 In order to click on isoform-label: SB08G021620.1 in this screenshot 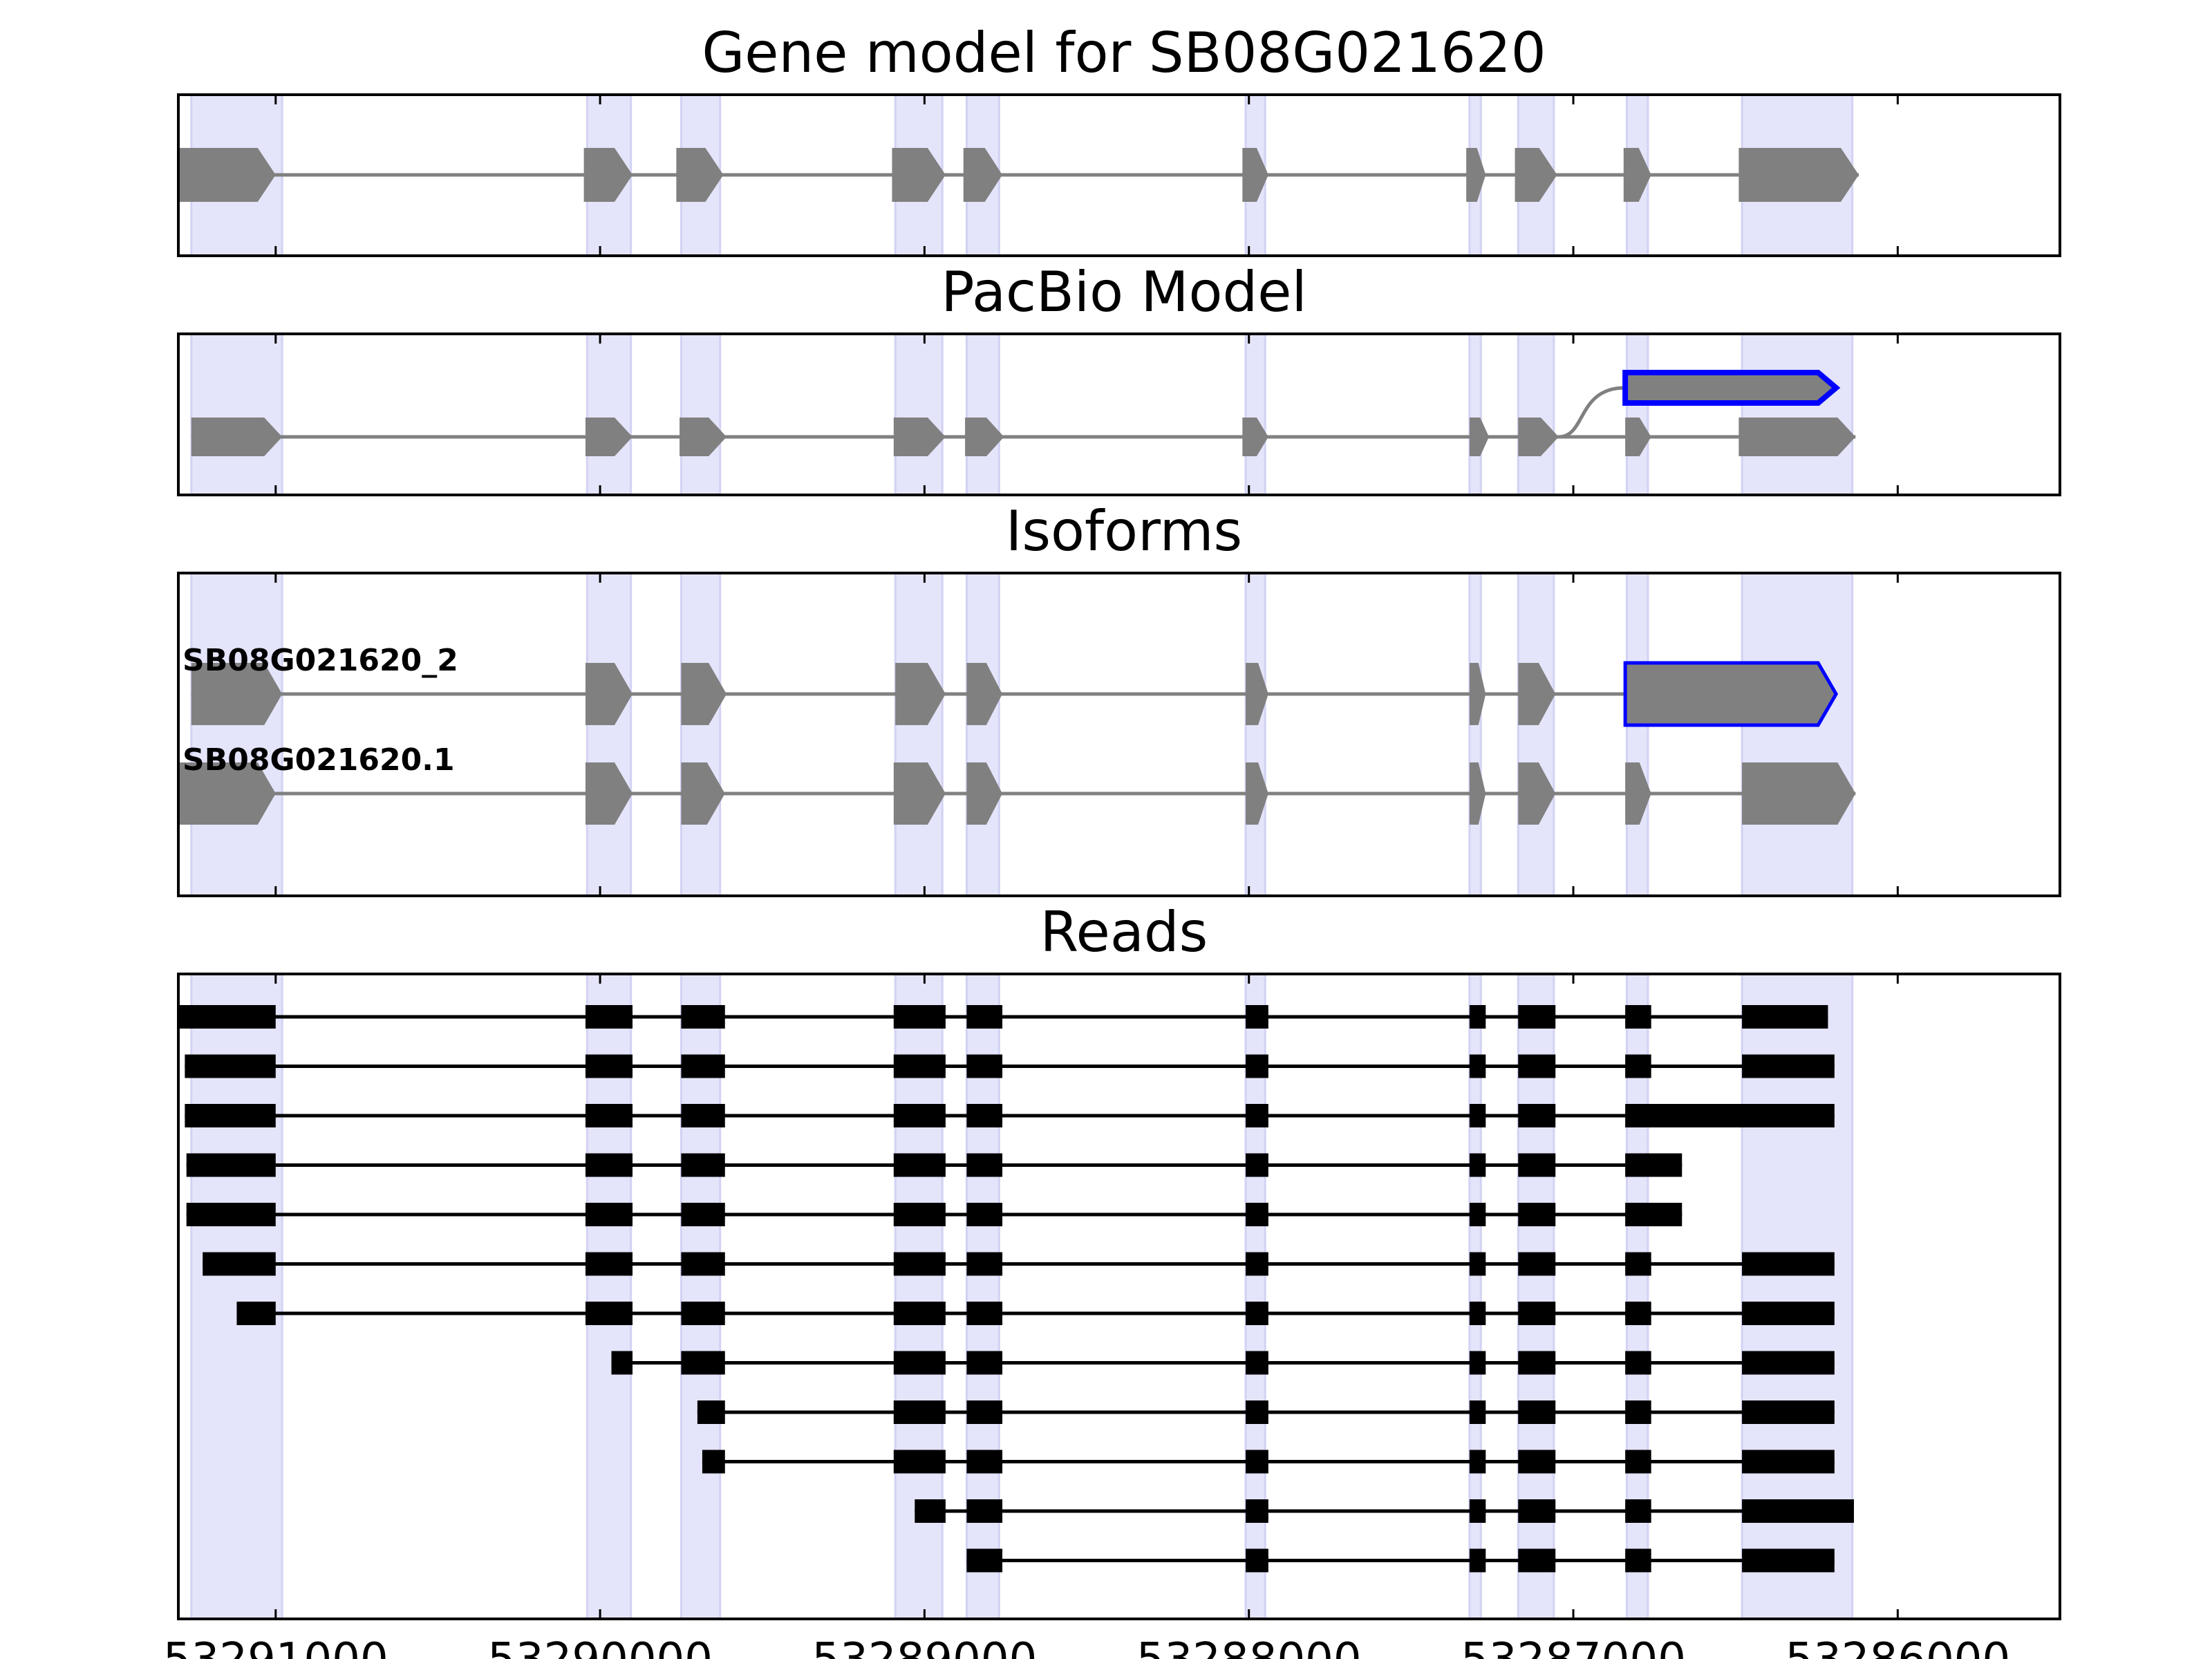, I will do `click(318, 760)`.